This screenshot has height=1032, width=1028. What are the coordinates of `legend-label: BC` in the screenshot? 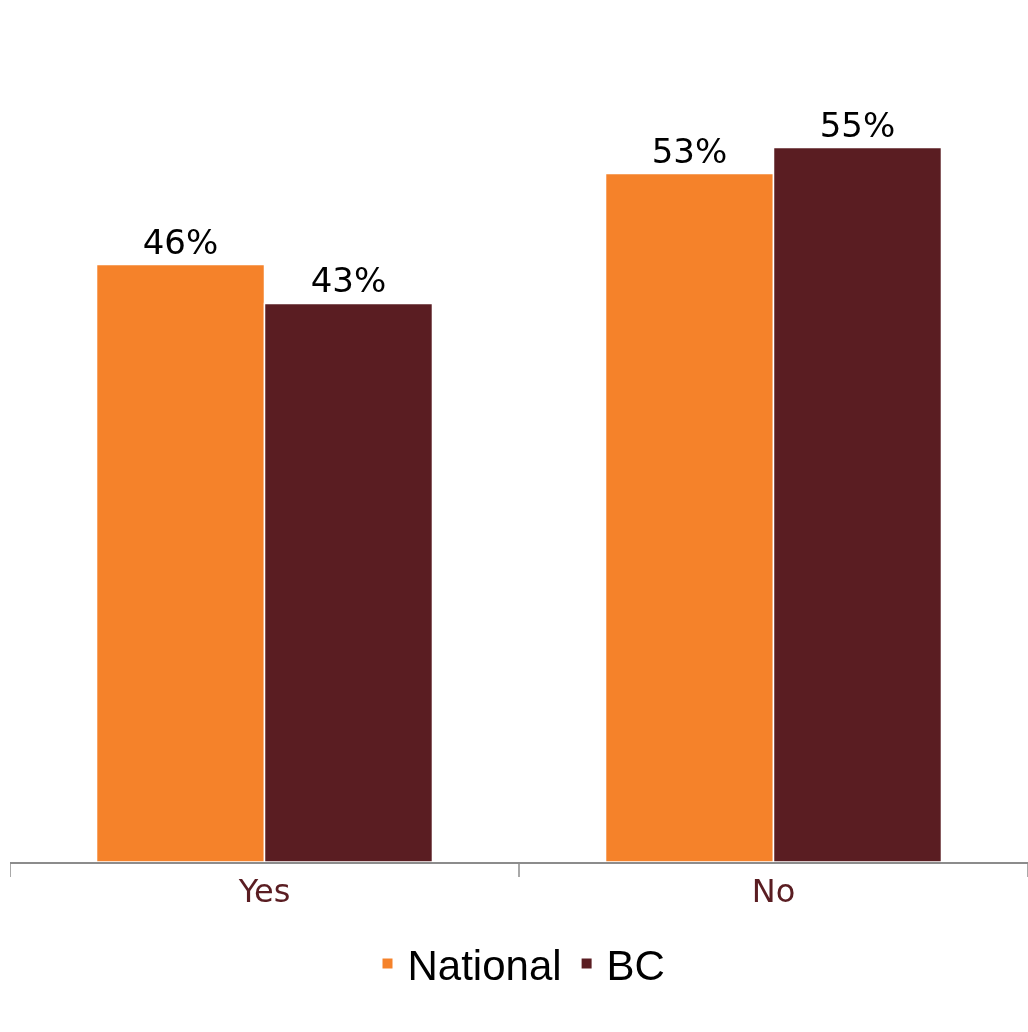 It's located at (635, 965).